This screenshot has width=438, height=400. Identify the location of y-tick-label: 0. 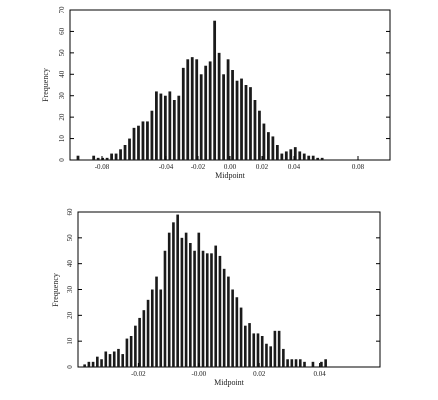
(62, 160).